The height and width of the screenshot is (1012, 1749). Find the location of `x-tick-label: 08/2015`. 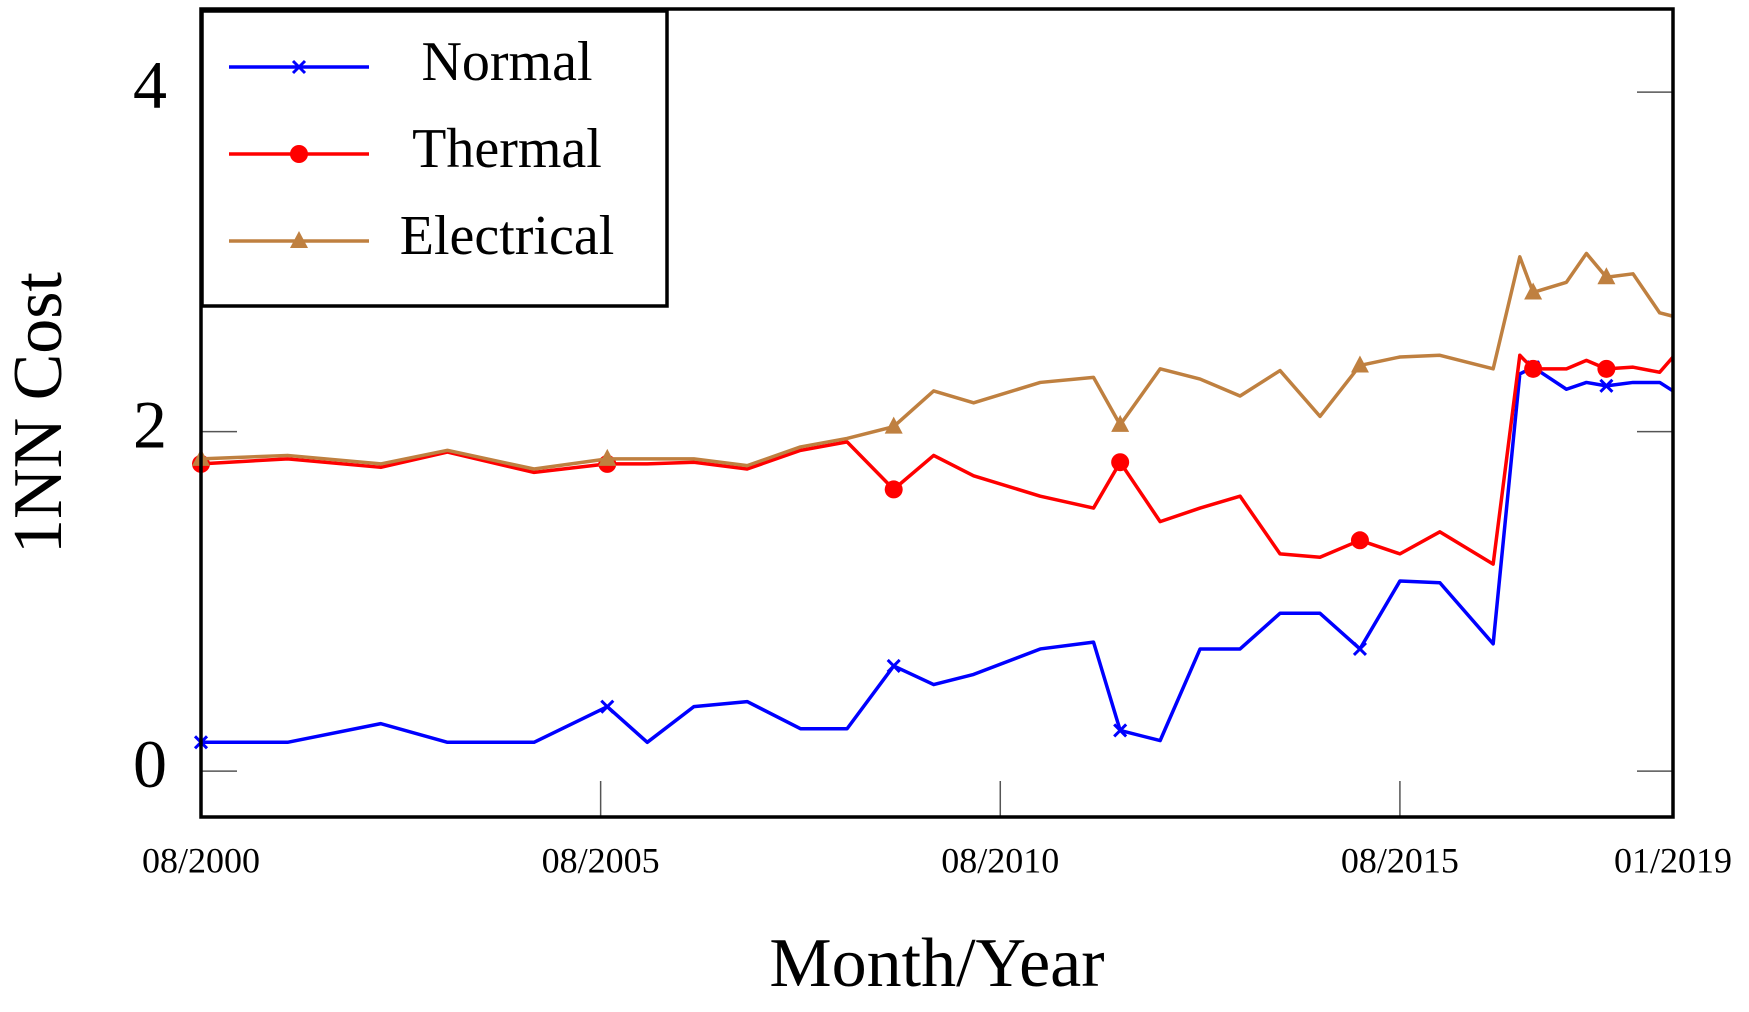

x-tick-label: 08/2015 is located at coordinates (1400, 860).